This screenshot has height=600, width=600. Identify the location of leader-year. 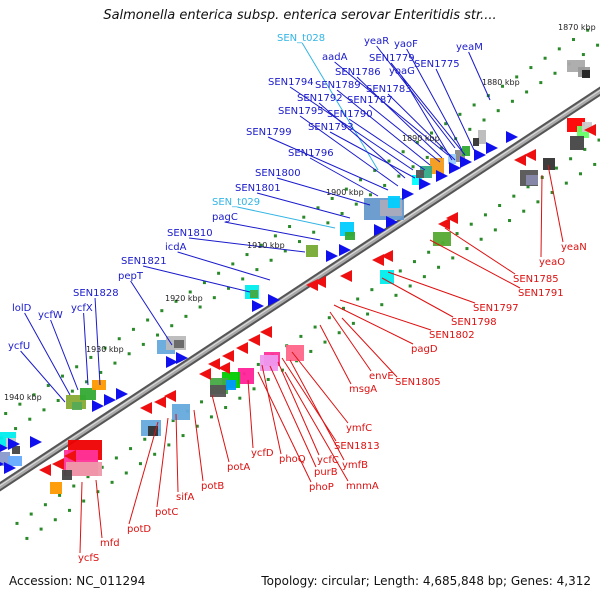
(416, 97).